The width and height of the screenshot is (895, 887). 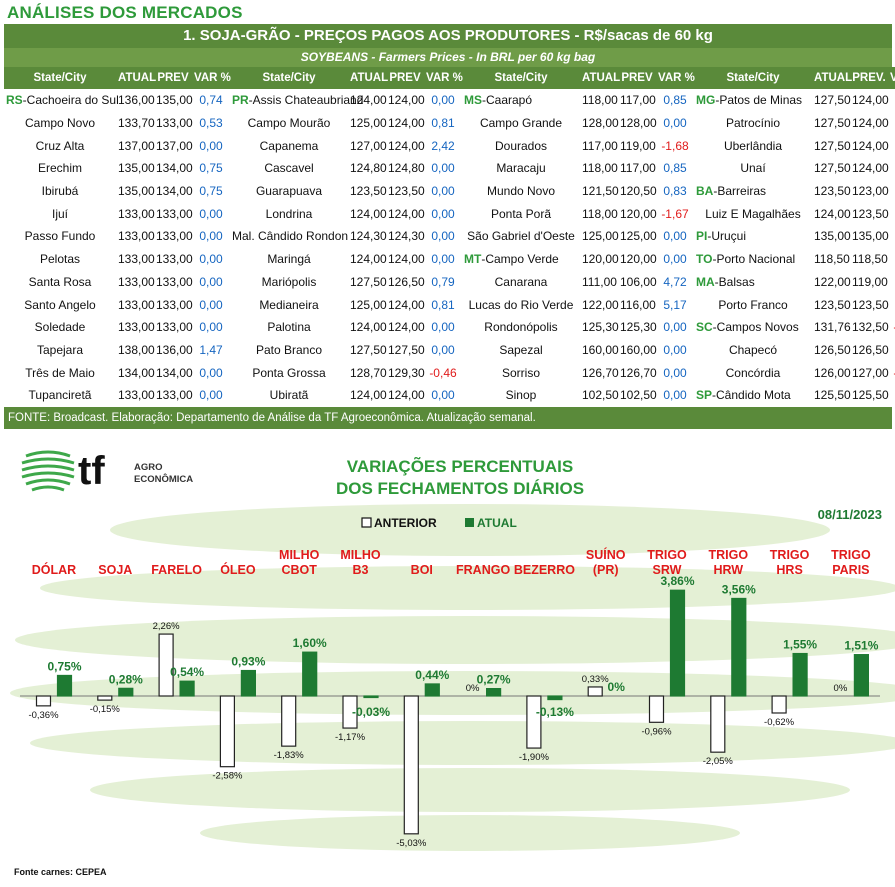 What do you see at coordinates (595, 691) in the screenshot?
I see `bar-anterior` at bounding box center [595, 691].